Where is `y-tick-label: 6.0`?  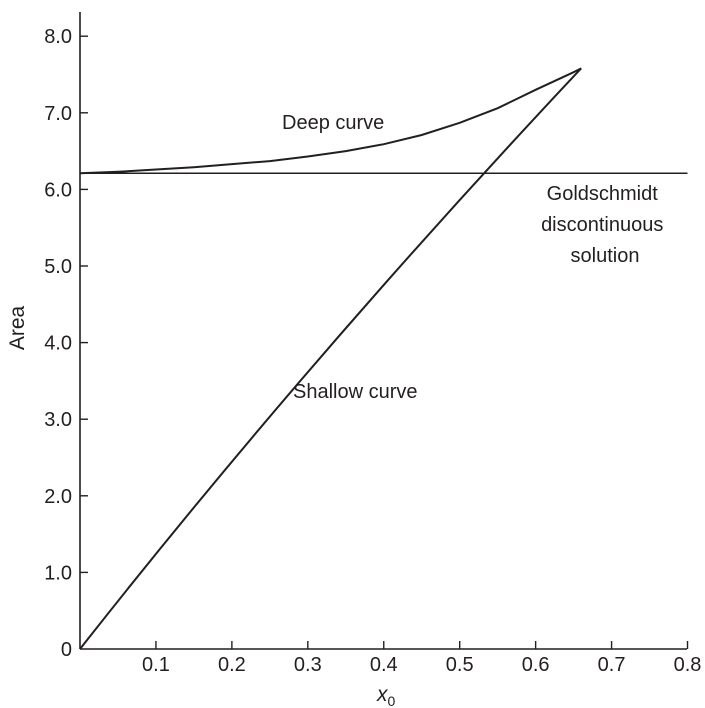 y-tick-label: 6.0 is located at coordinates (58, 190).